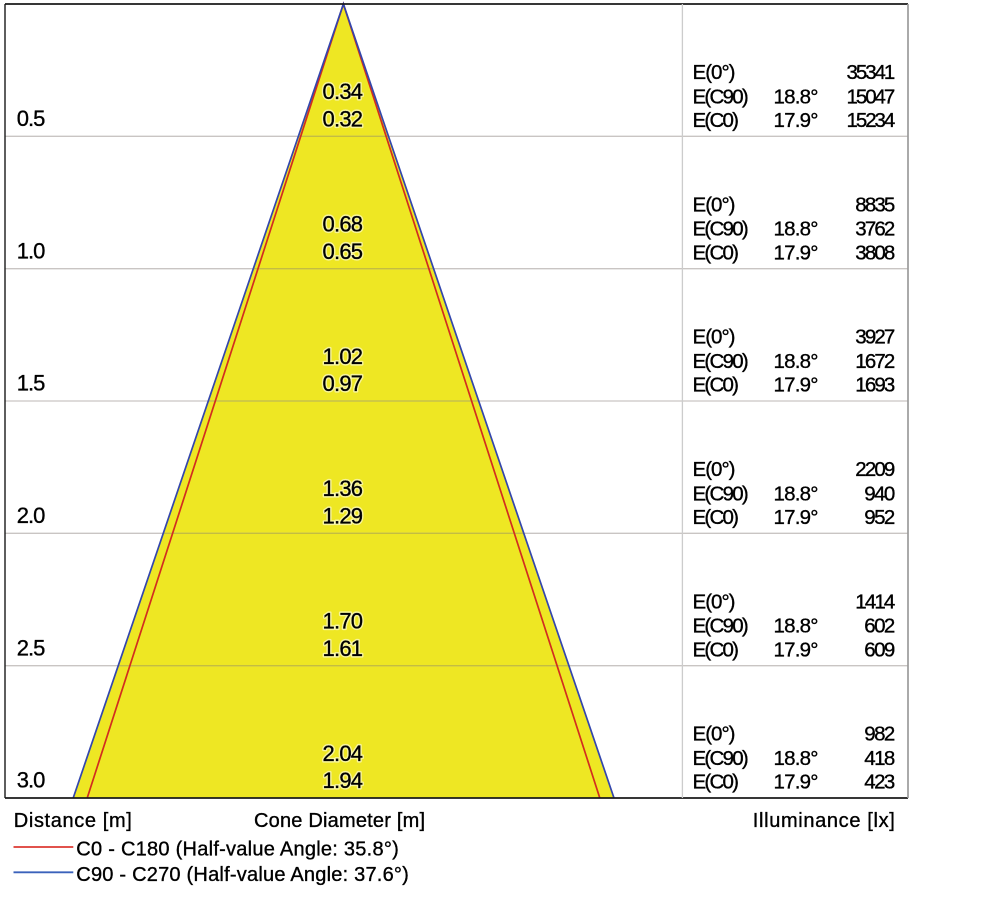 The image size is (999, 917). I want to click on svg-text: 418, so click(879, 758).